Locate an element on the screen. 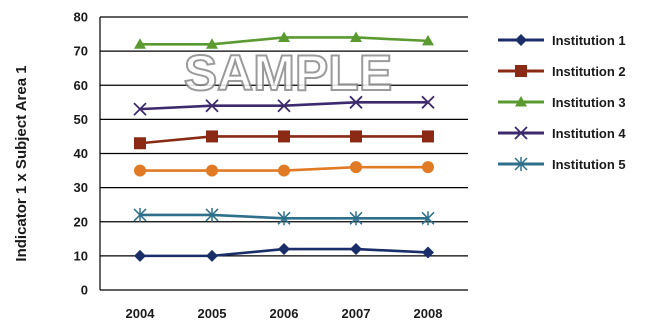 This screenshot has height=332, width=660. y-axis-label: Indicator 1 x Subject Area 1 is located at coordinates (21, 163).